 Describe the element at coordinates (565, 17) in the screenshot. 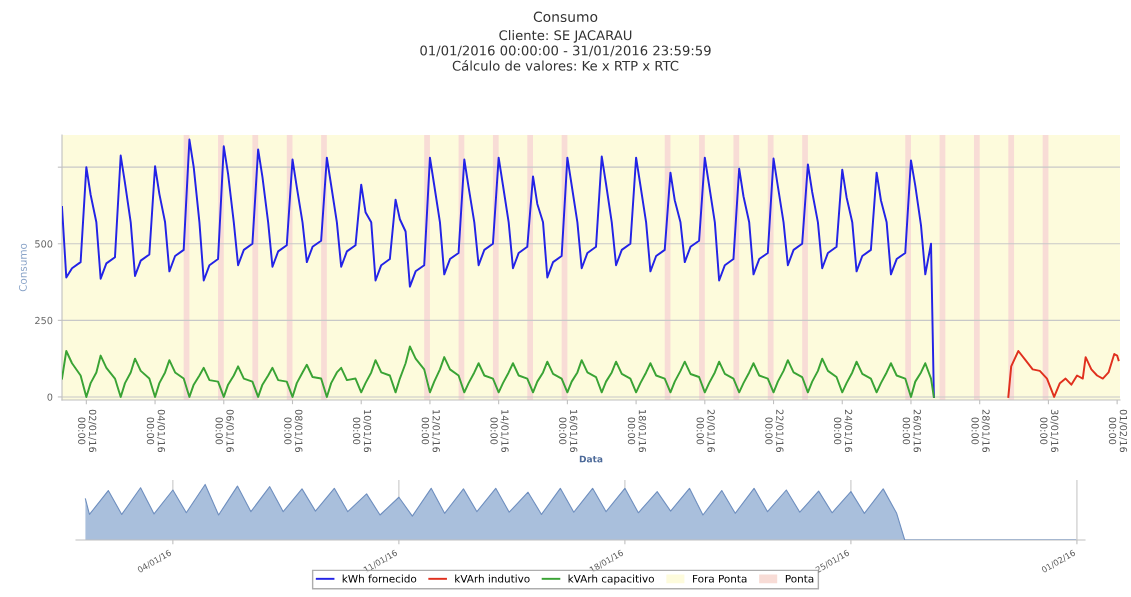

I see `chart-title: Consumo` at that location.